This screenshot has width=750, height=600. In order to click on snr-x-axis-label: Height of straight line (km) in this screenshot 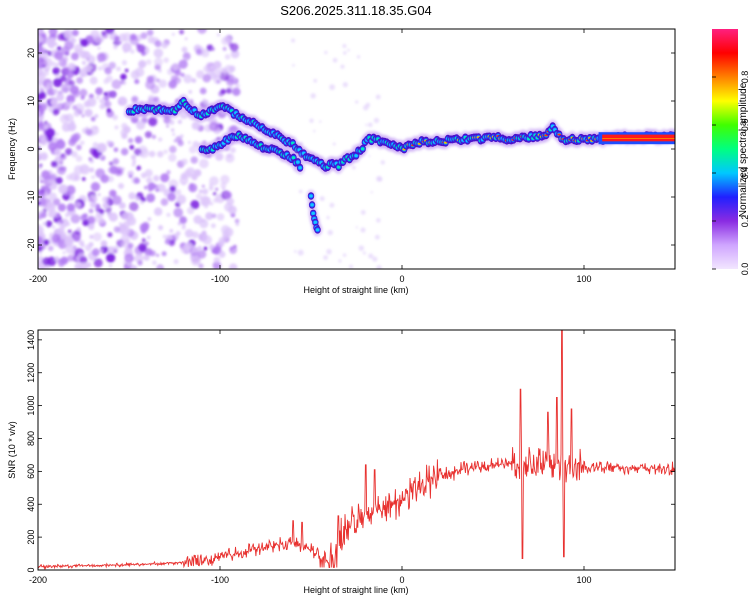, I will do `click(355, 590)`.